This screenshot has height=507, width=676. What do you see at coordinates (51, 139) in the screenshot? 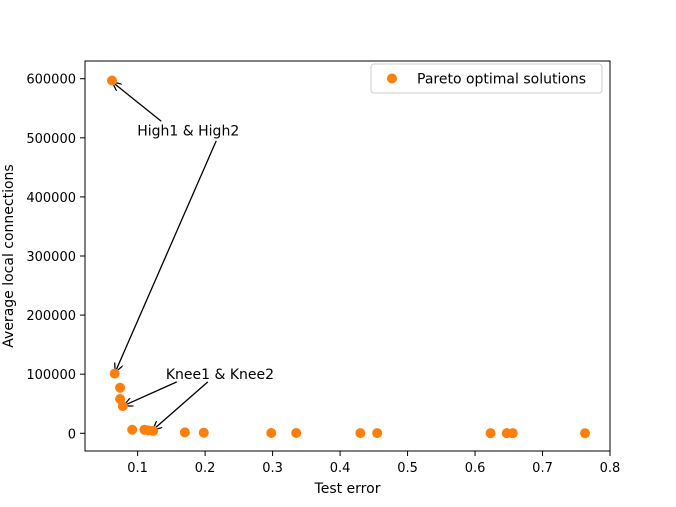
I see `y-tick-label: 500000` at bounding box center [51, 139].